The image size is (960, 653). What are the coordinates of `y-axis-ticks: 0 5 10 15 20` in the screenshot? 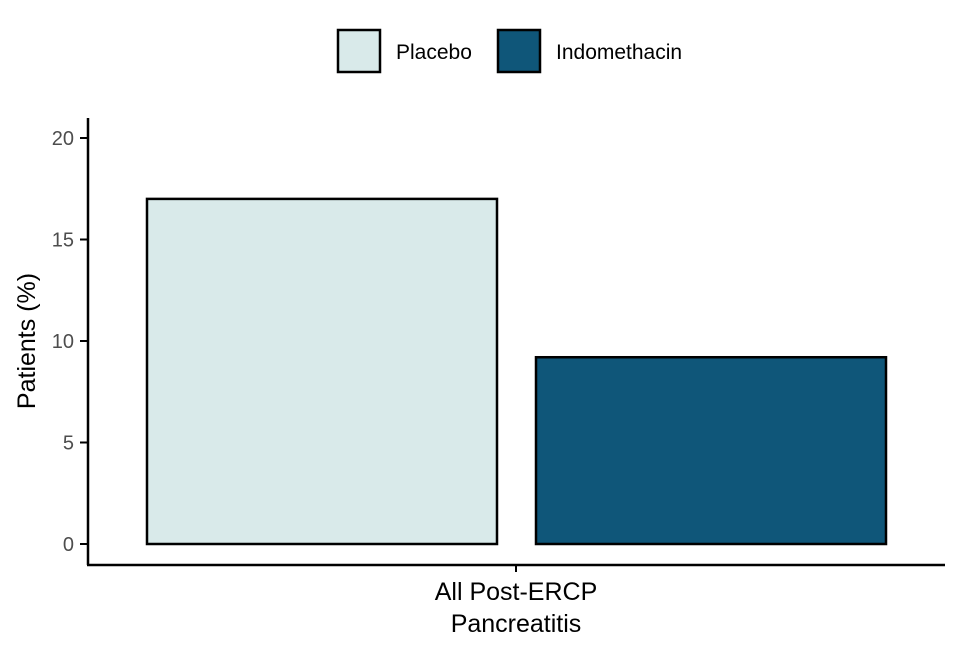 It's located at (70, 342).